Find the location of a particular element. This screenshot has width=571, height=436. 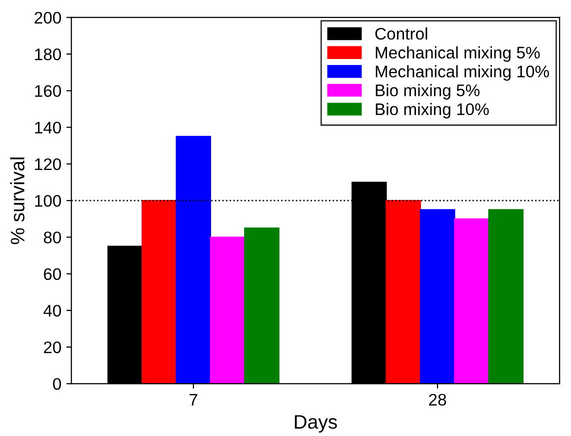

x-axis-title: Days is located at coordinates (315, 424).